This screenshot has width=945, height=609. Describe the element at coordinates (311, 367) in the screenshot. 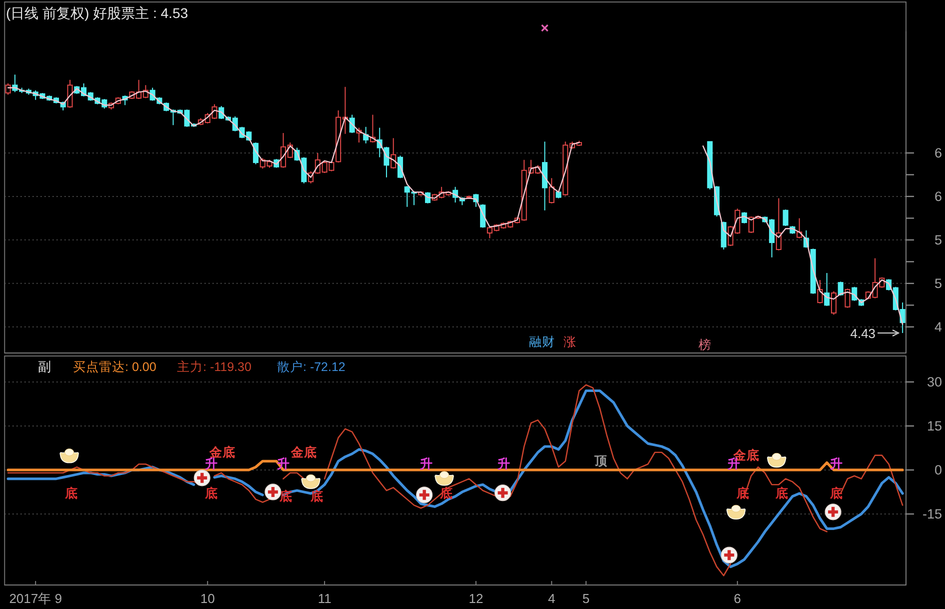

I see `text: 散户: -72.12` at that location.